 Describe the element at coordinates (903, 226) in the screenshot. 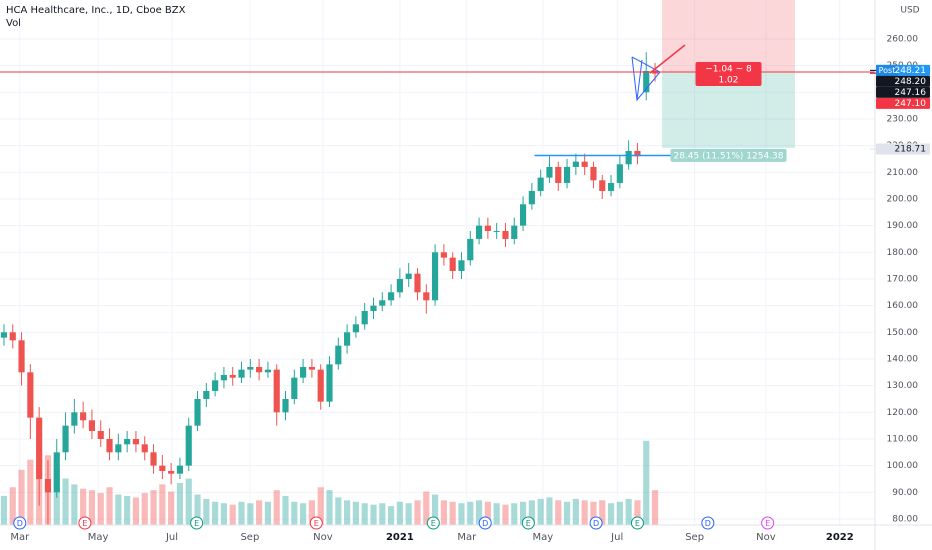

I see `y-tick-label: 190.00` at that location.